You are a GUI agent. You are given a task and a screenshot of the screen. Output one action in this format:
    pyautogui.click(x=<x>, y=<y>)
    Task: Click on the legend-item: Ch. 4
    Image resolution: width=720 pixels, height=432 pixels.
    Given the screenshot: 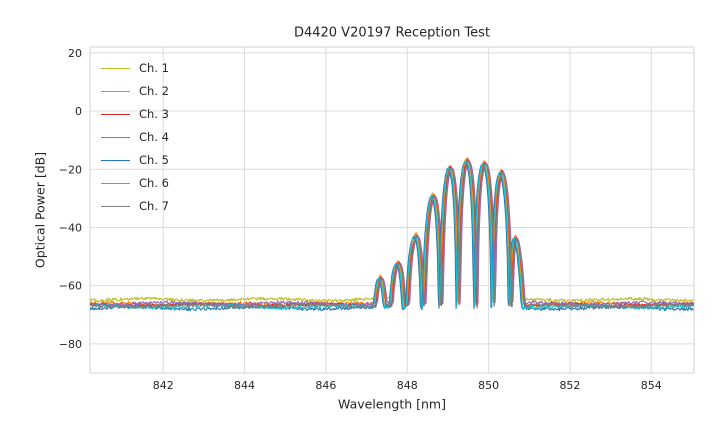 What is the action you would take?
    pyautogui.click(x=135, y=137)
    